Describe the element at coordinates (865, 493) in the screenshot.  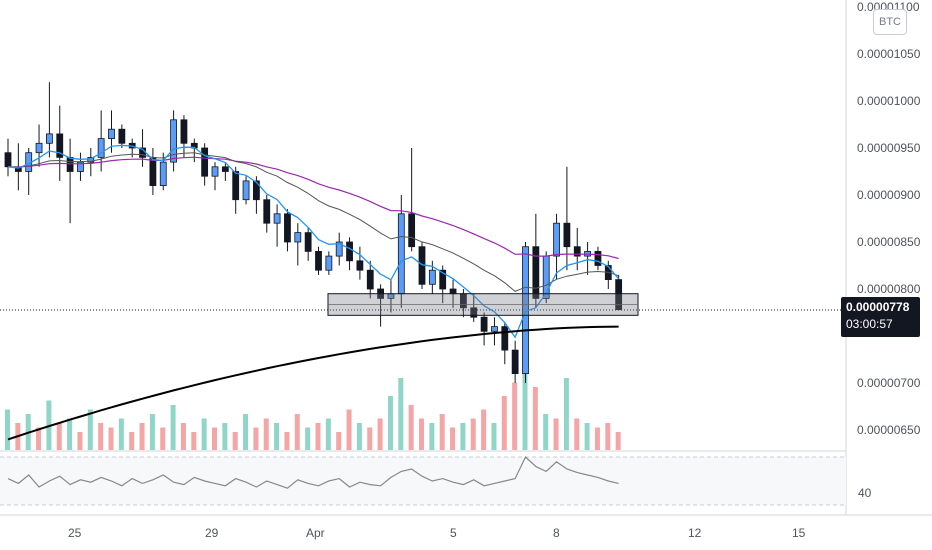
I see `rsi-axis-label: 40` at that location.